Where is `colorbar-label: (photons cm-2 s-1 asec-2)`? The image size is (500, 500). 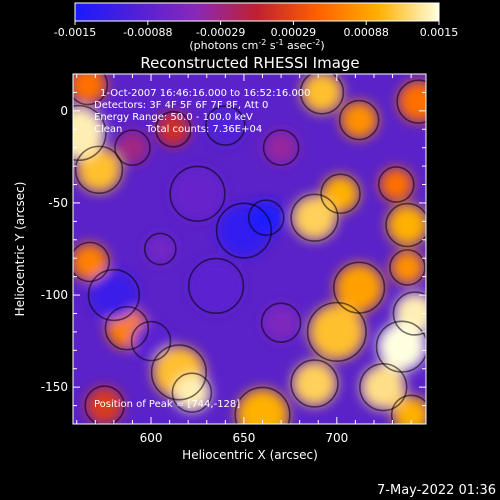 colorbar-label: (photons cm-2 s-1 asec-2) is located at coordinates (256, 45).